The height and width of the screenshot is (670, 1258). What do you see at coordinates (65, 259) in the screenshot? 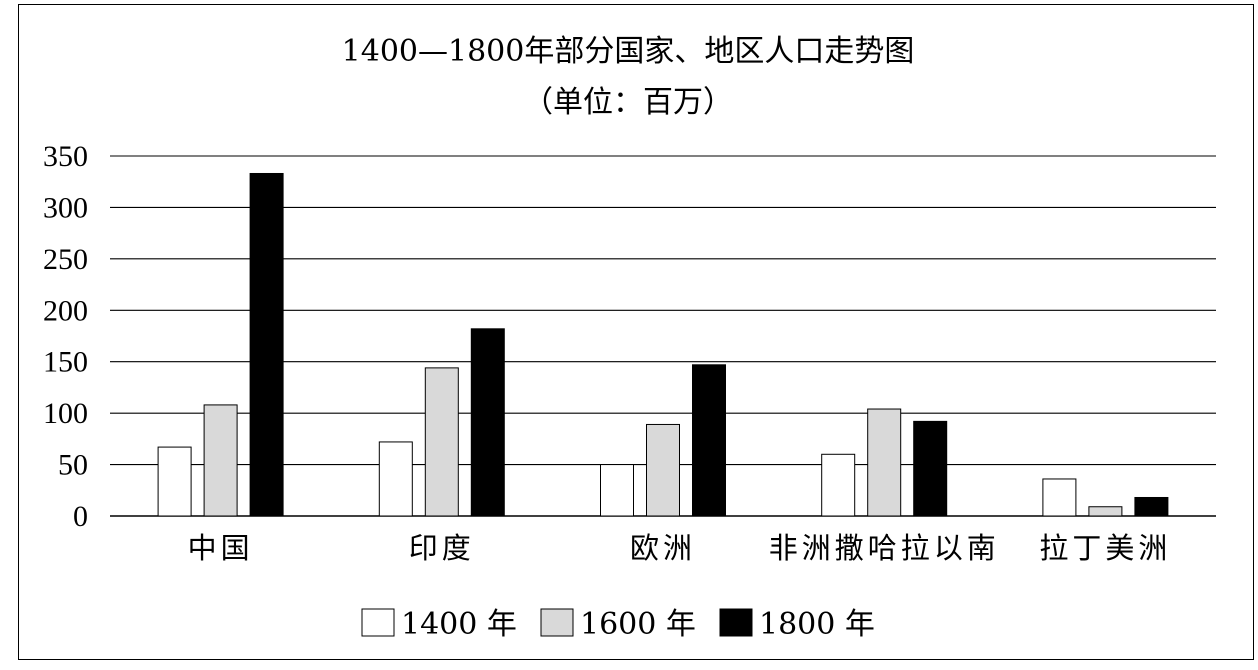
I see `y-tick-label: 250` at bounding box center [65, 259].